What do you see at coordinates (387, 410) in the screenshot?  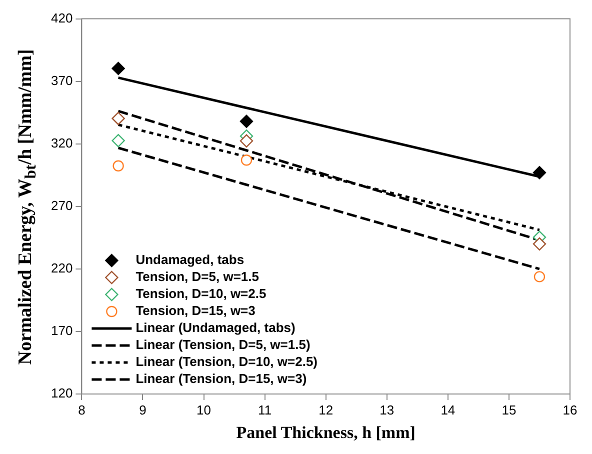 I see `x-tick-label: 13` at bounding box center [387, 410].